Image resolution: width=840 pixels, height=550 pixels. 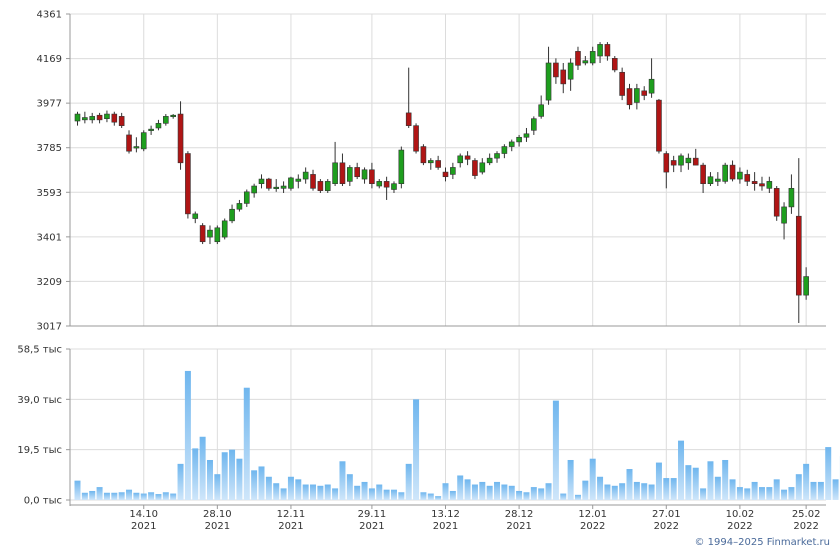 I want to click on volume-tick-label: 0,0 тыс, so click(x=43, y=501).